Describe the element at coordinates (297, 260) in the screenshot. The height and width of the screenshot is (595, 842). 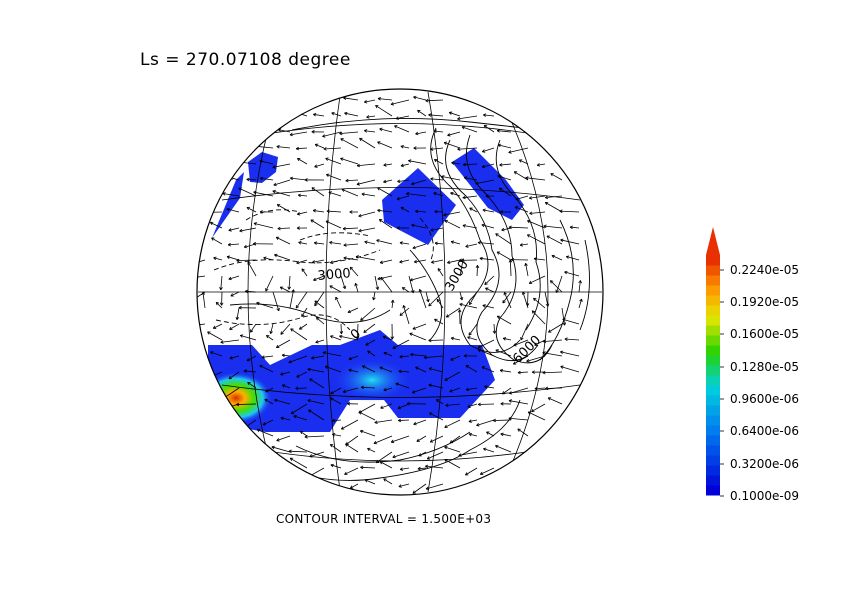
I see `contour-line-negative` at that location.